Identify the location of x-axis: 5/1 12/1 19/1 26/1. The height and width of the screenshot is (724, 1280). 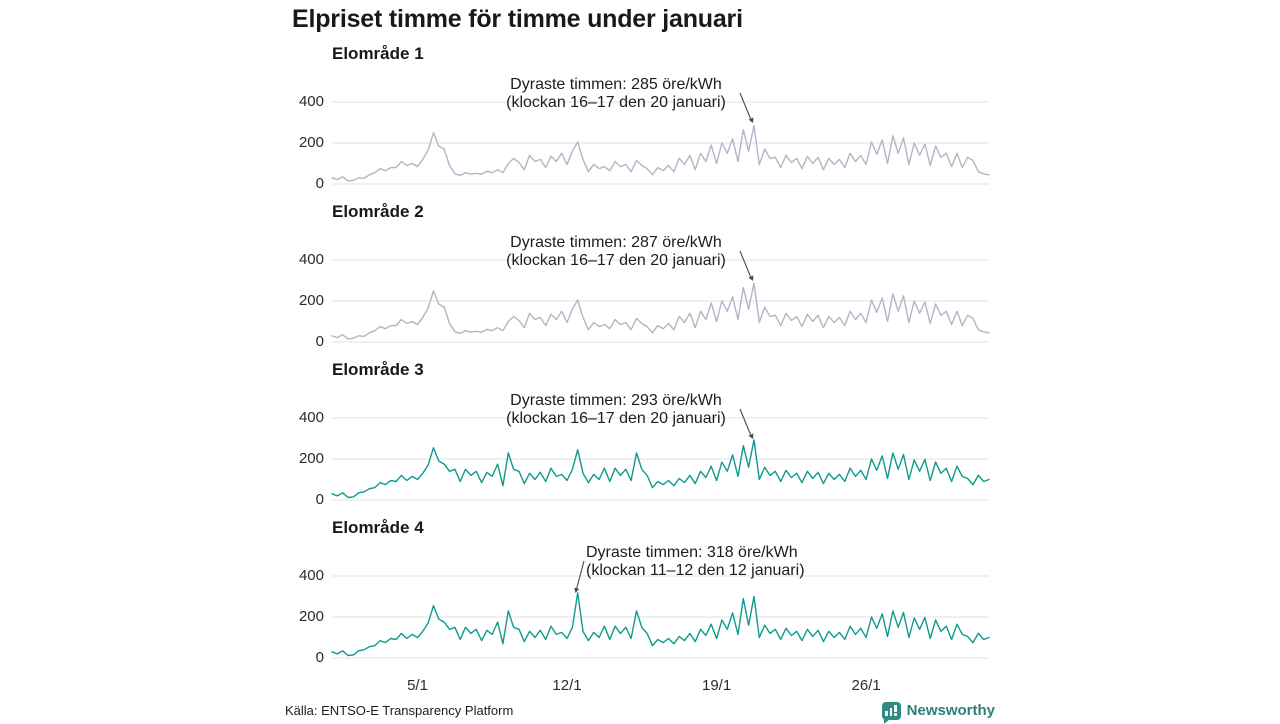
(640, 686).